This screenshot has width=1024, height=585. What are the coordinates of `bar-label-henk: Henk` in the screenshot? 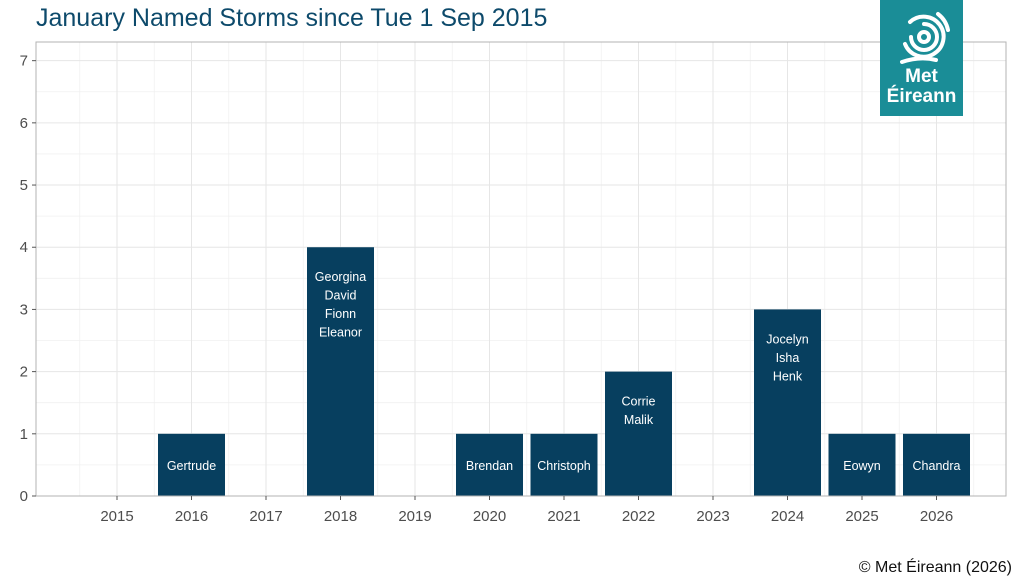 It's located at (788, 376).